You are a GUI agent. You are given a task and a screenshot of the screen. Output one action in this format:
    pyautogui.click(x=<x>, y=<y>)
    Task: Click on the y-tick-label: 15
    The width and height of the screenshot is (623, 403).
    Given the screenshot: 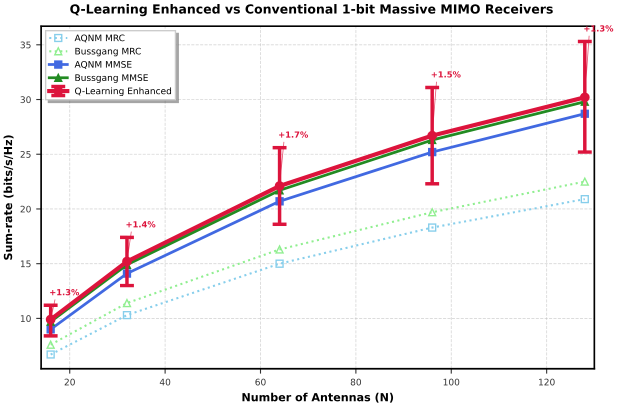 What is the action you would take?
    pyautogui.click(x=25, y=264)
    